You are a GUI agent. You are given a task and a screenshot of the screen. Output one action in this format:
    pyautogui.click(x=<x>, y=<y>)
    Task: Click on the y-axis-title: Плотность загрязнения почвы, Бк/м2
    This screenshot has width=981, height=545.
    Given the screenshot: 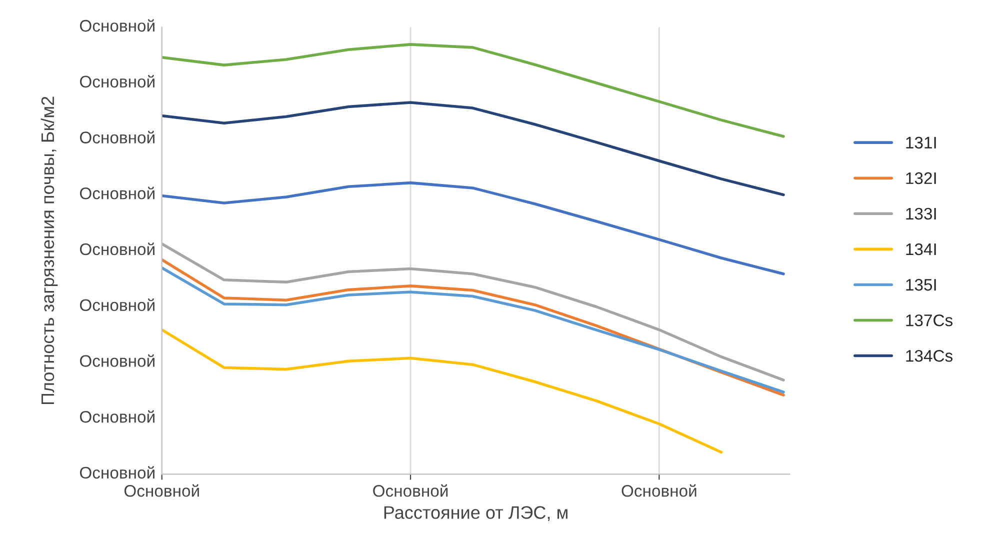 What is the action you would take?
    pyautogui.click(x=49, y=250)
    